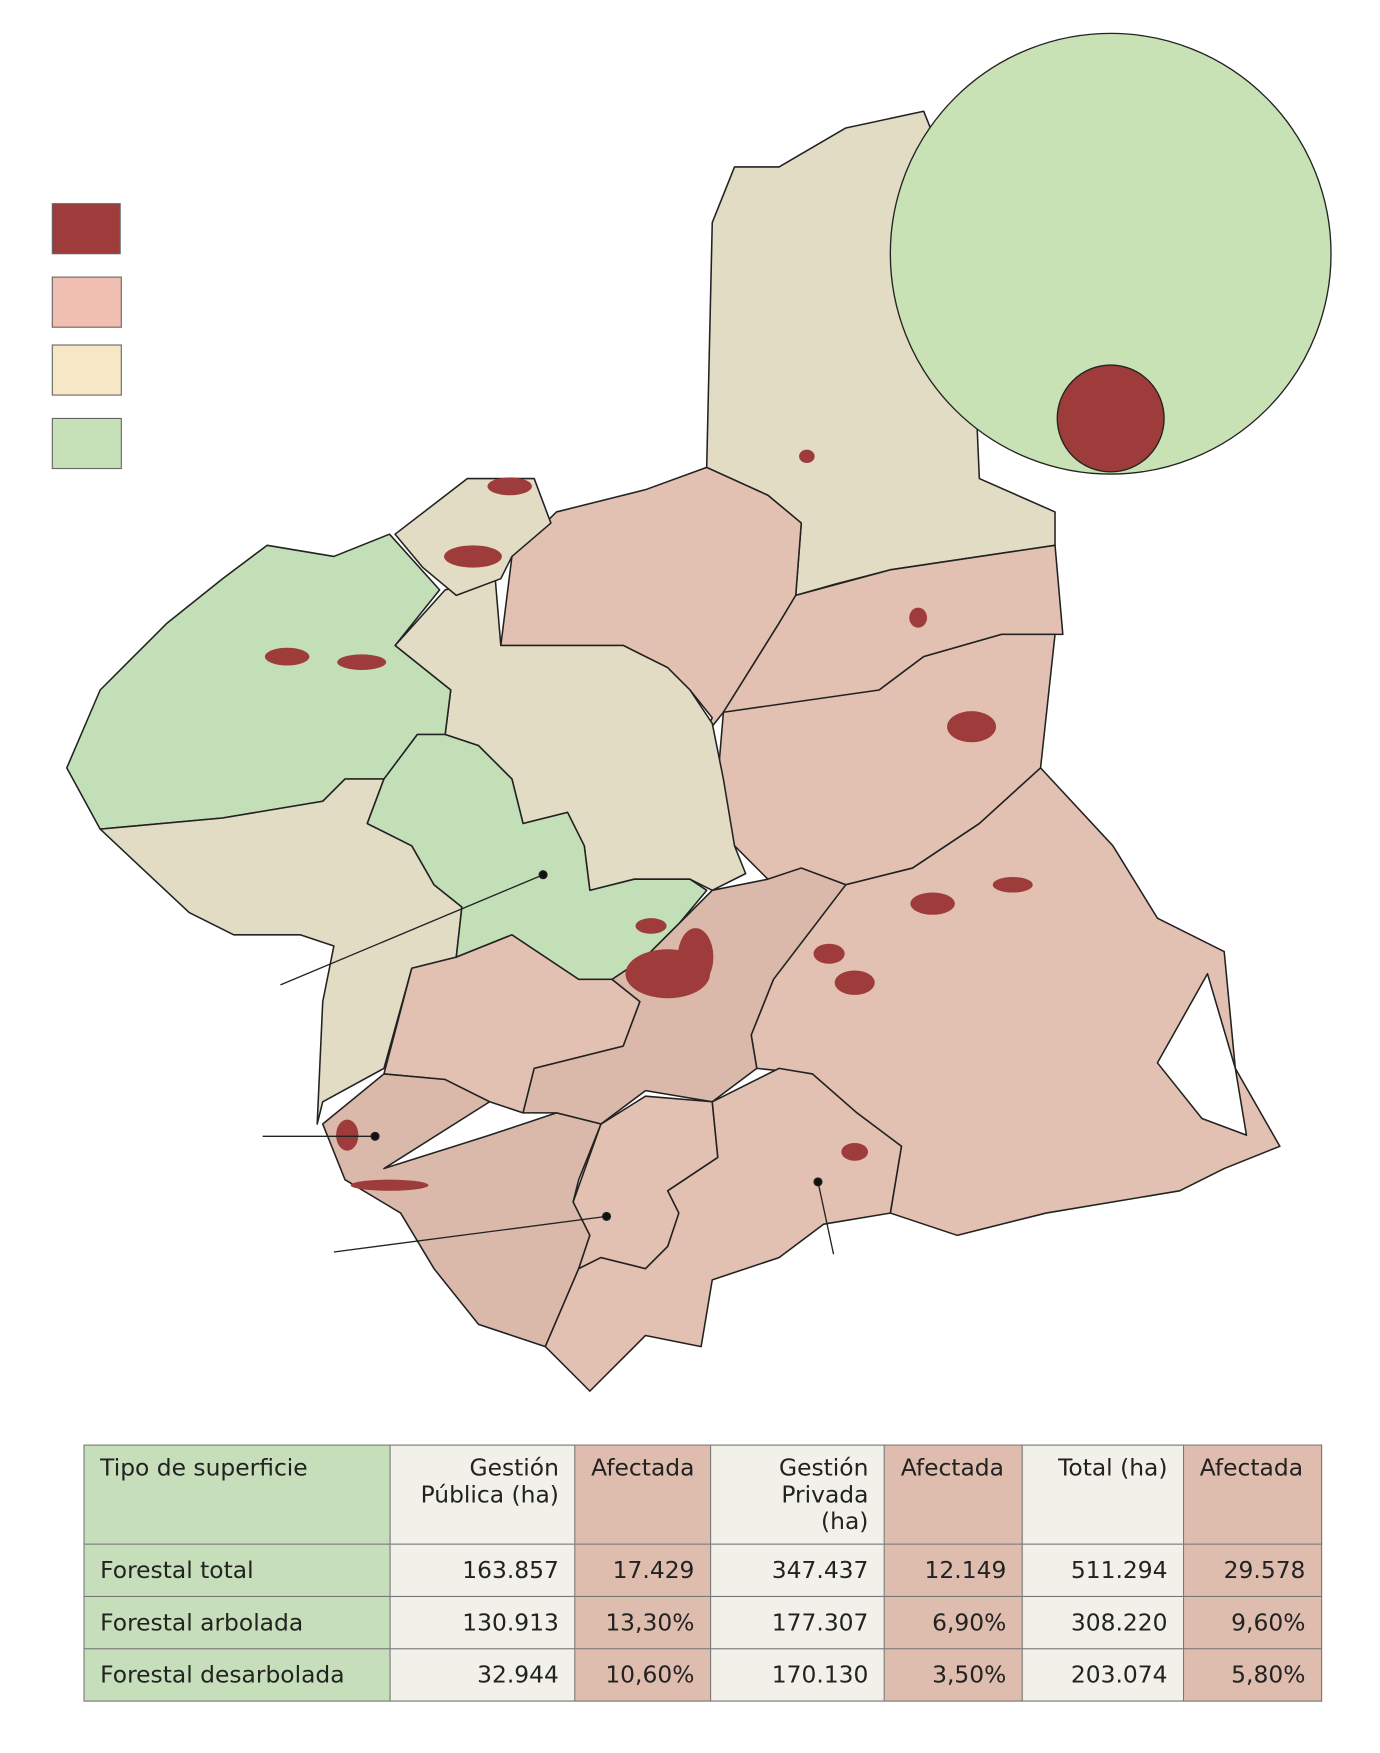  What do you see at coordinates (1103, 1622) in the screenshot?
I see `cell: 308.220` at bounding box center [1103, 1622].